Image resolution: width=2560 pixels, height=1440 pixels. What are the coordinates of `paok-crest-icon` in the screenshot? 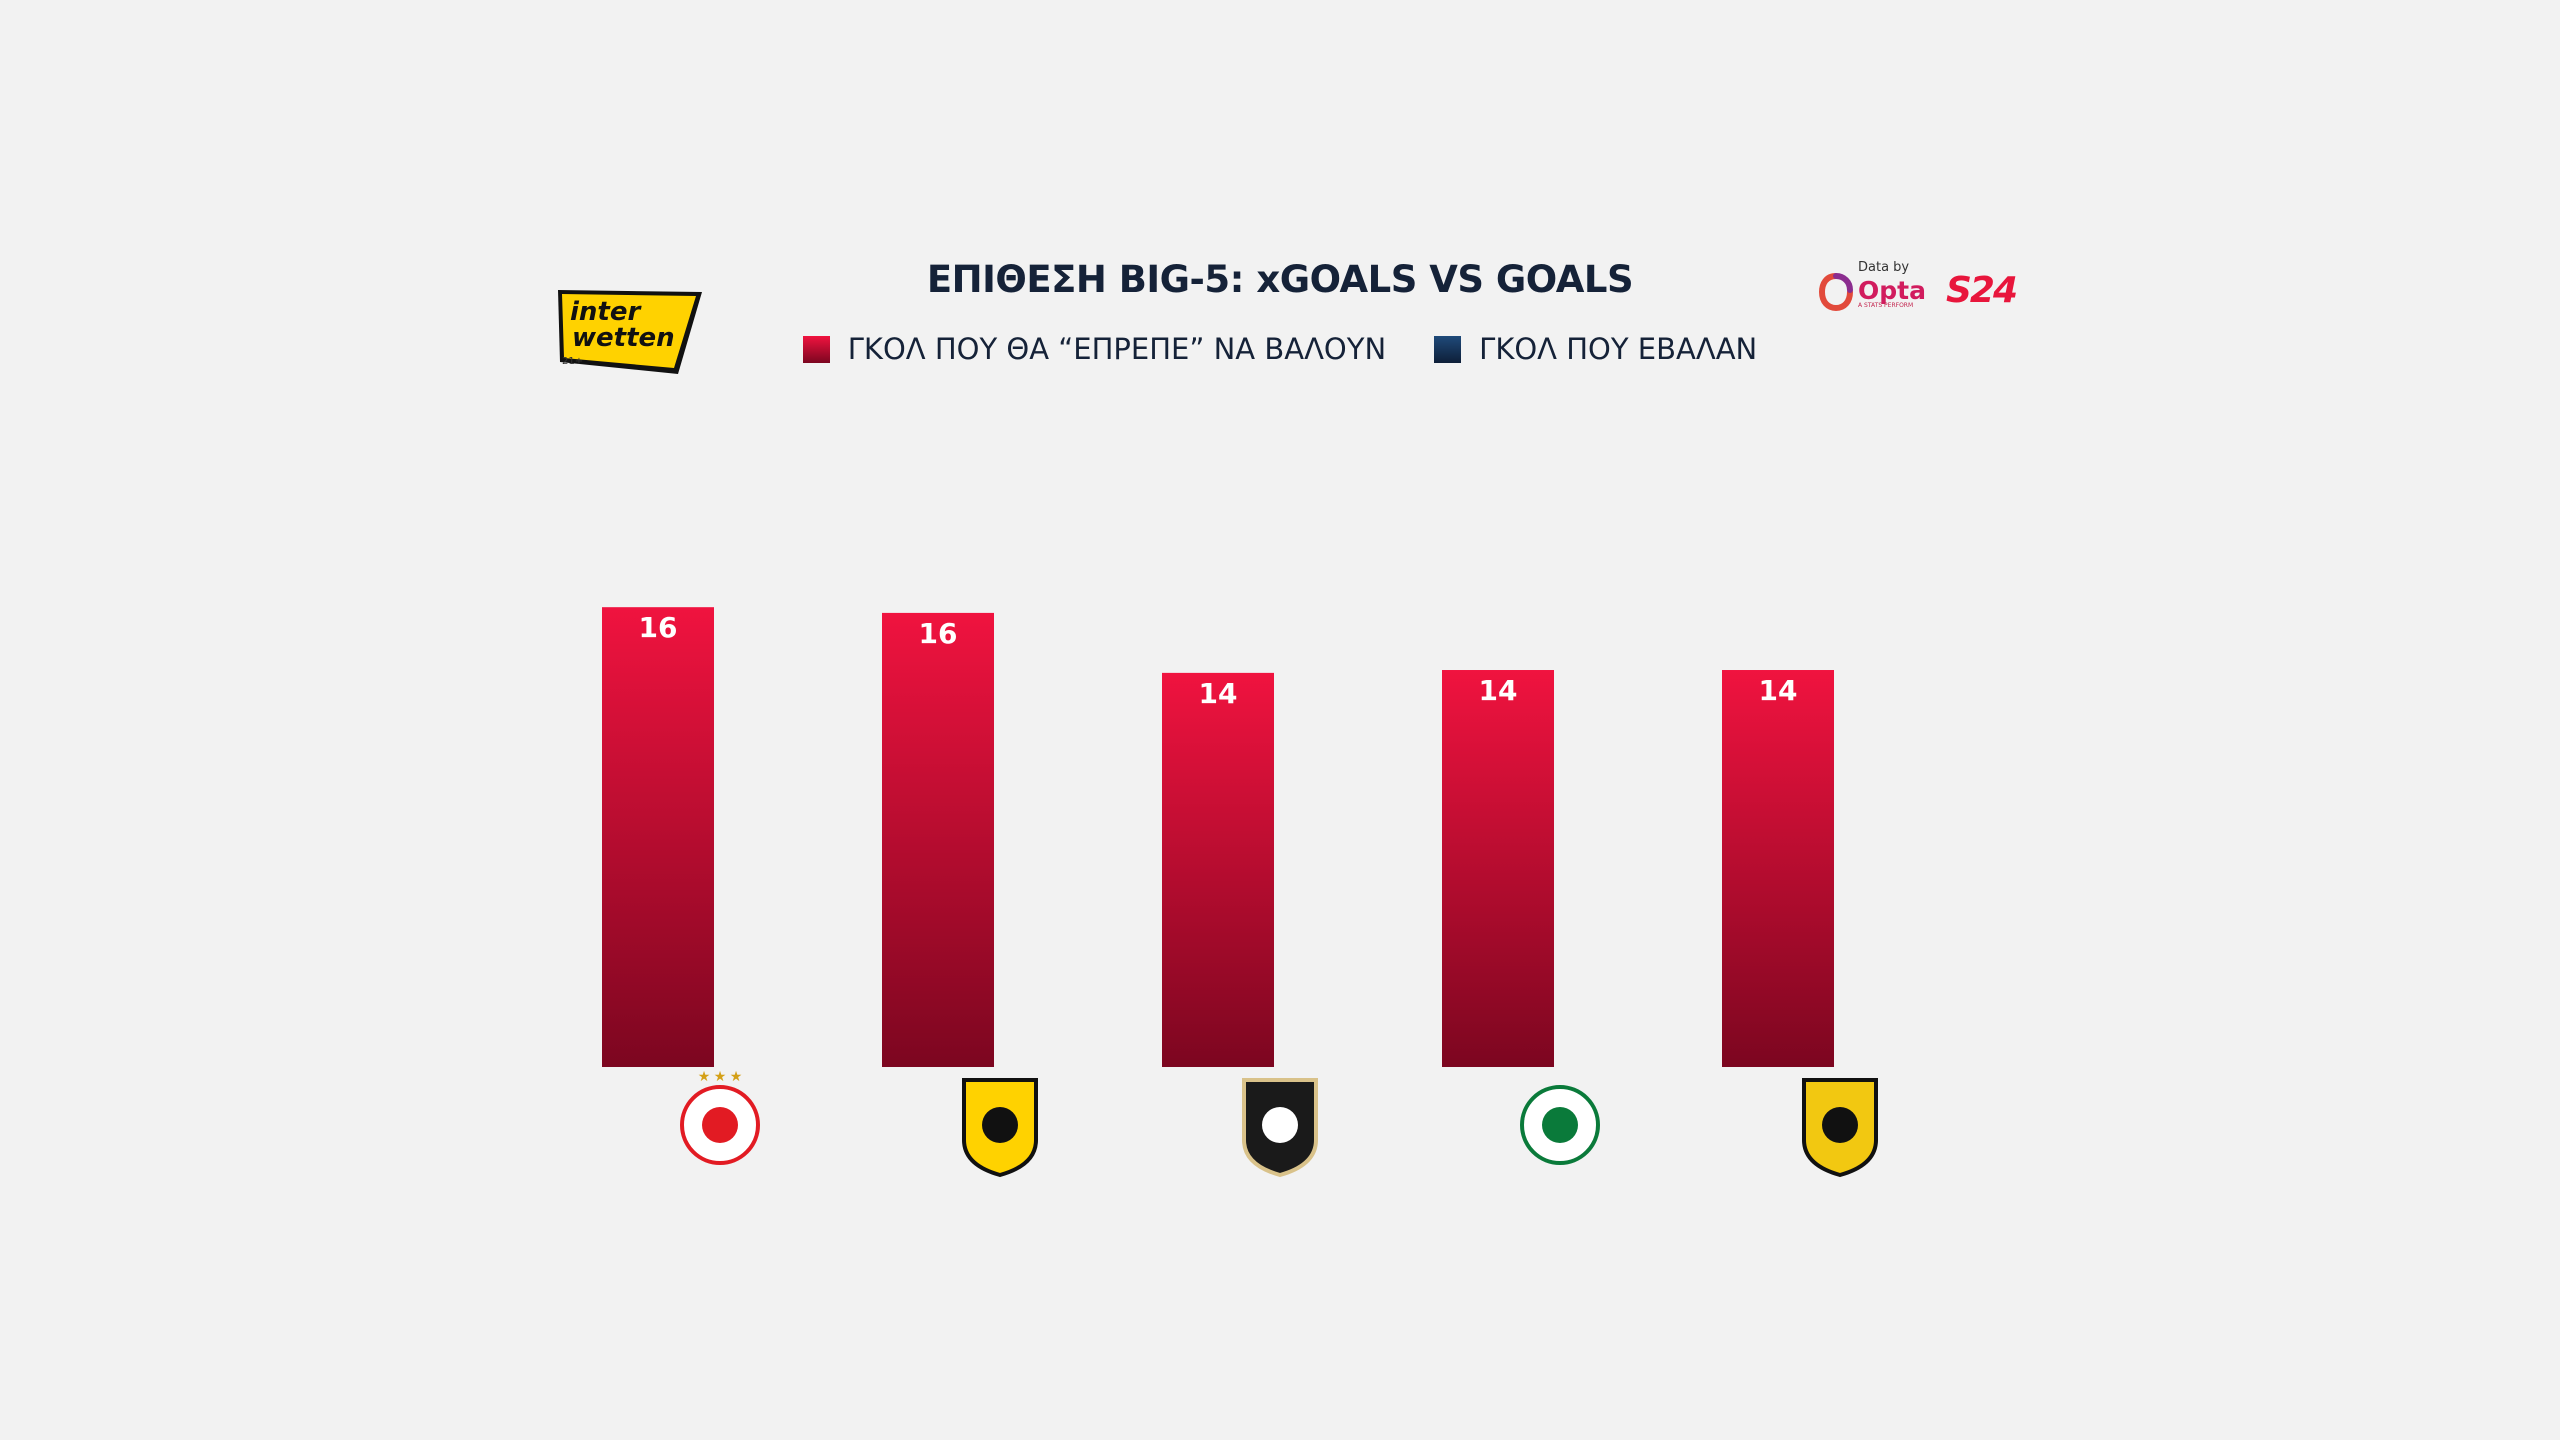 It's located at (1280, 1128).